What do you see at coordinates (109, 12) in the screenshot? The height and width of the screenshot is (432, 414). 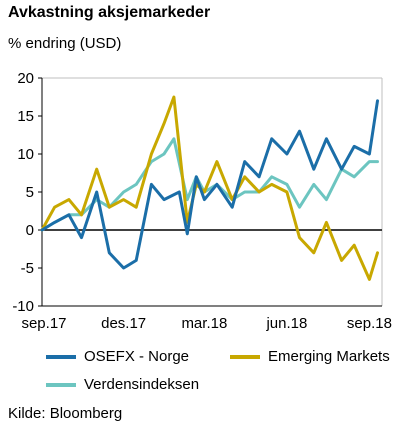 I see `chart-title: Avkastning aksjemarkeder` at bounding box center [109, 12].